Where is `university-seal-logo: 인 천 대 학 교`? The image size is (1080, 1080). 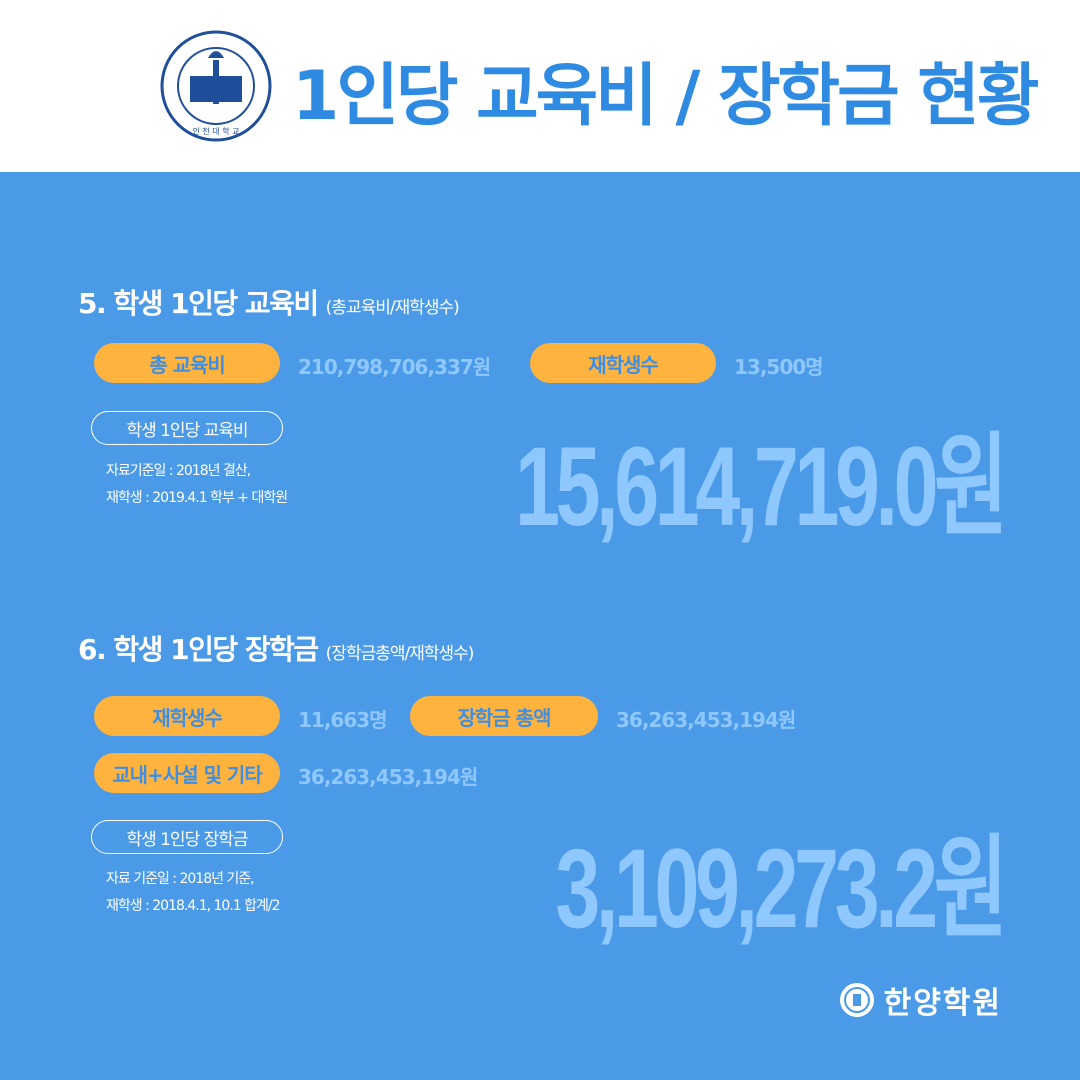 university-seal-logo: 인 천 대 학 교 is located at coordinates (216, 86).